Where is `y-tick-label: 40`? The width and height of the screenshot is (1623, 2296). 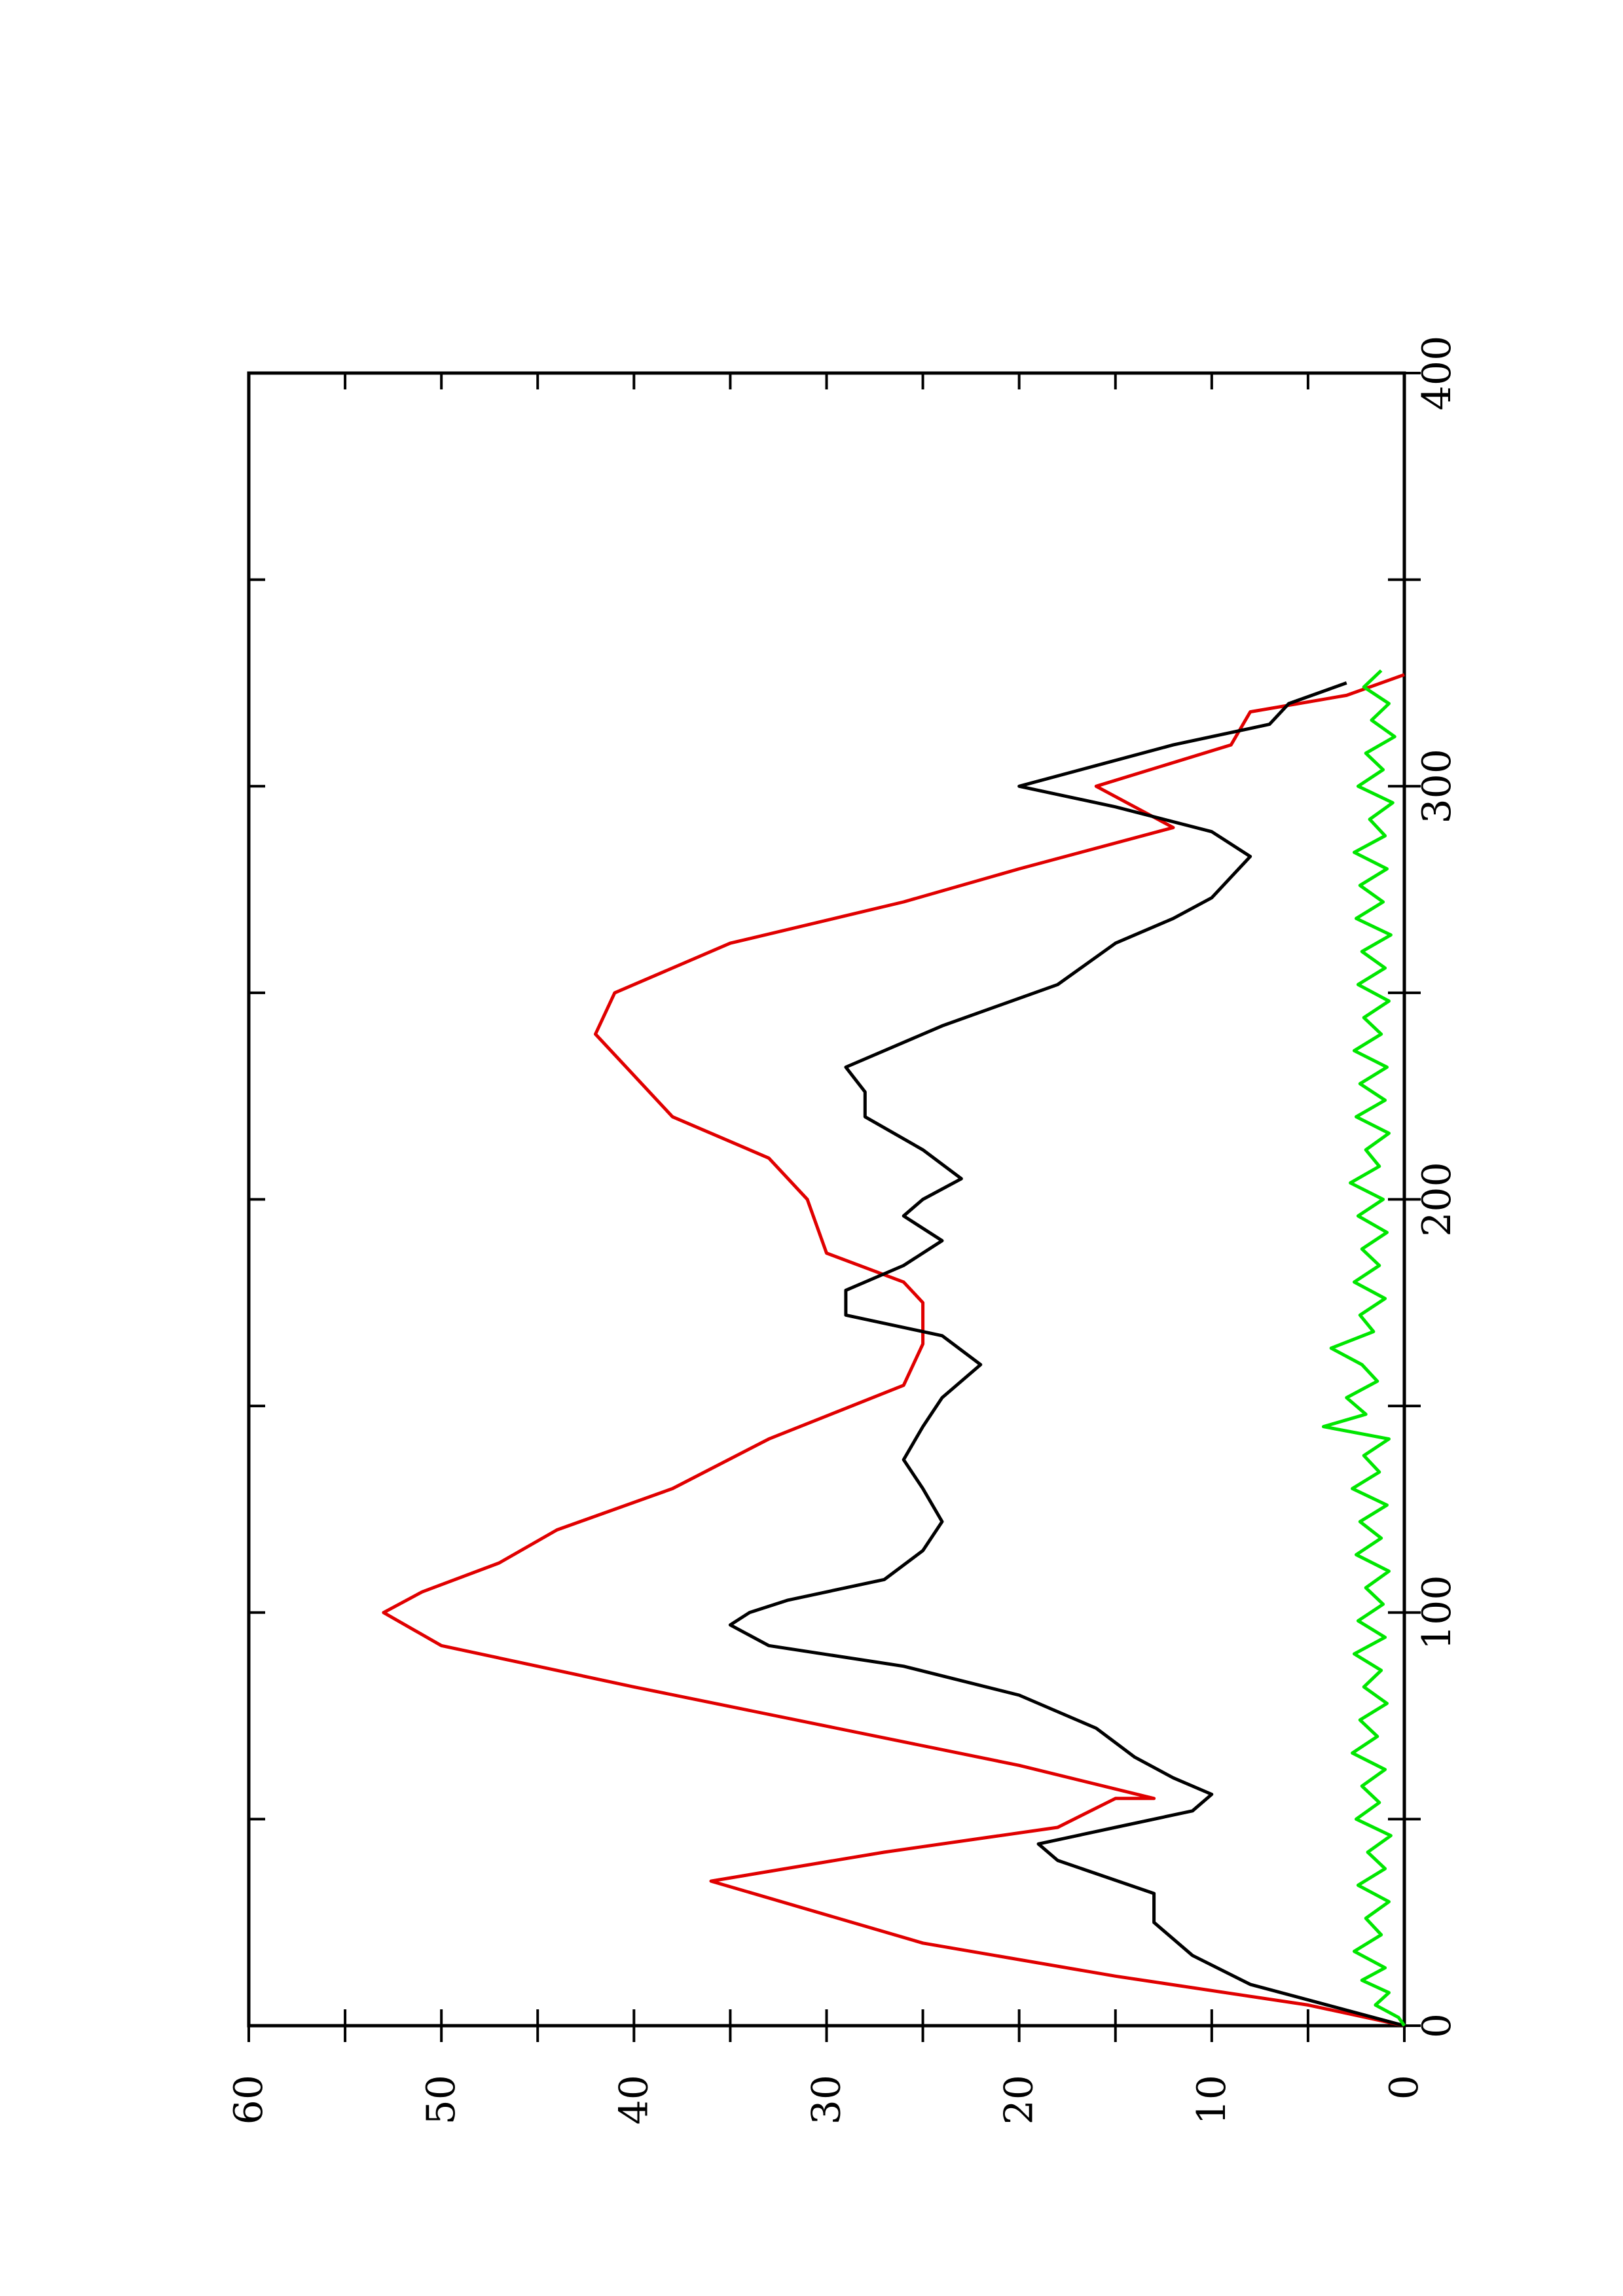 y-tick-label: 40 is located at coordinates (634, 2100).